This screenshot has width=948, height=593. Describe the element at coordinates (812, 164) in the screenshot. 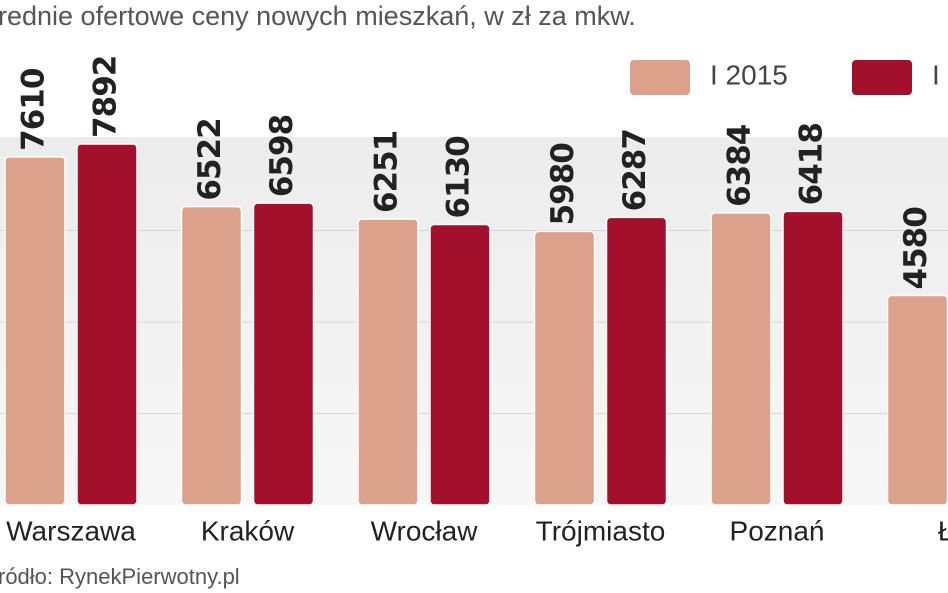

I see `value-label: 6418` at that location.